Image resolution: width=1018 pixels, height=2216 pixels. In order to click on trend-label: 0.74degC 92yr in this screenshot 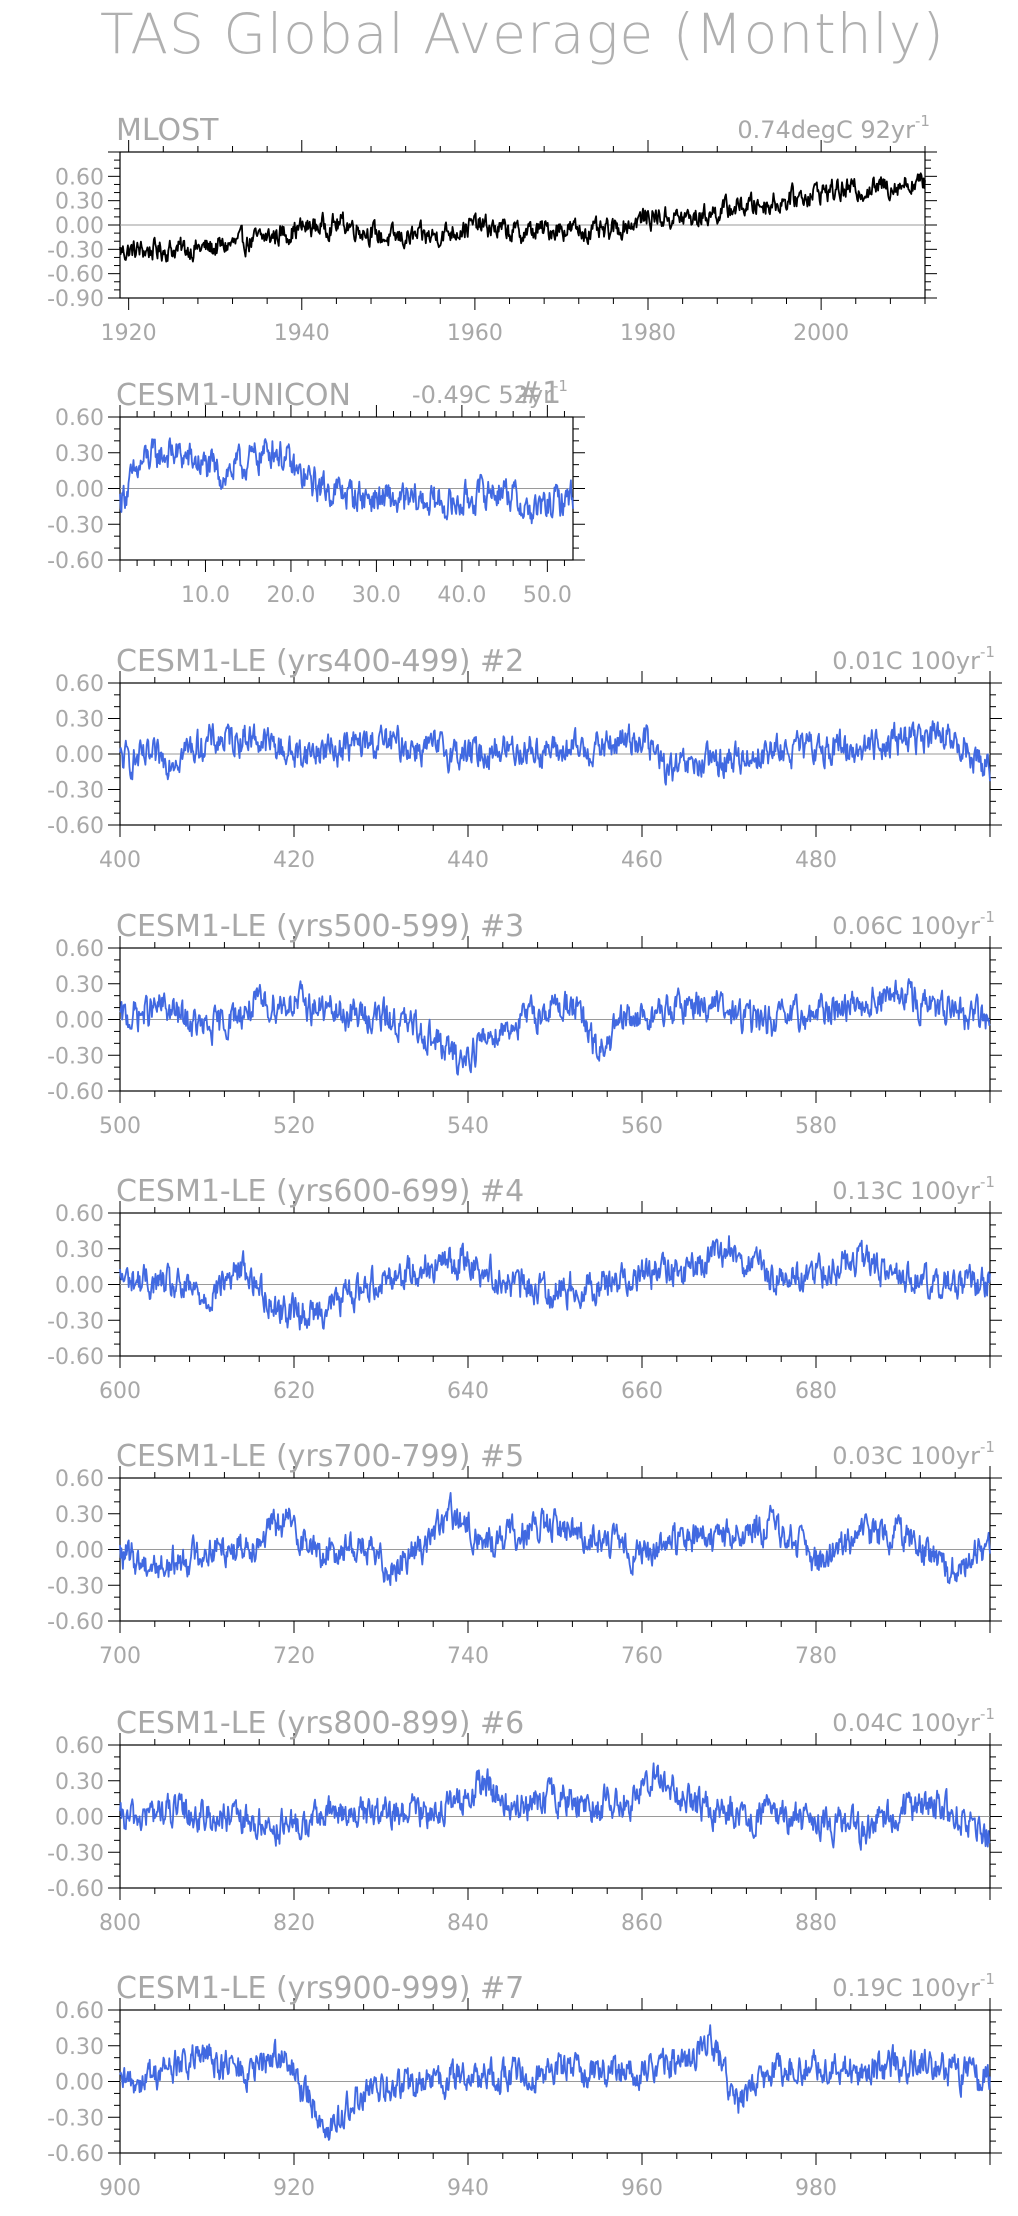, I will do `click(826, 130)`.